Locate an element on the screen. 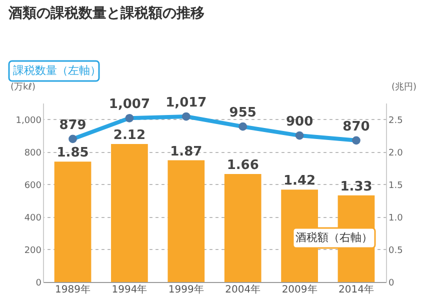 The width and height of the screenshot is (422, 300). y2-tick-label: 2.0 is located at coordinates (396, 153).